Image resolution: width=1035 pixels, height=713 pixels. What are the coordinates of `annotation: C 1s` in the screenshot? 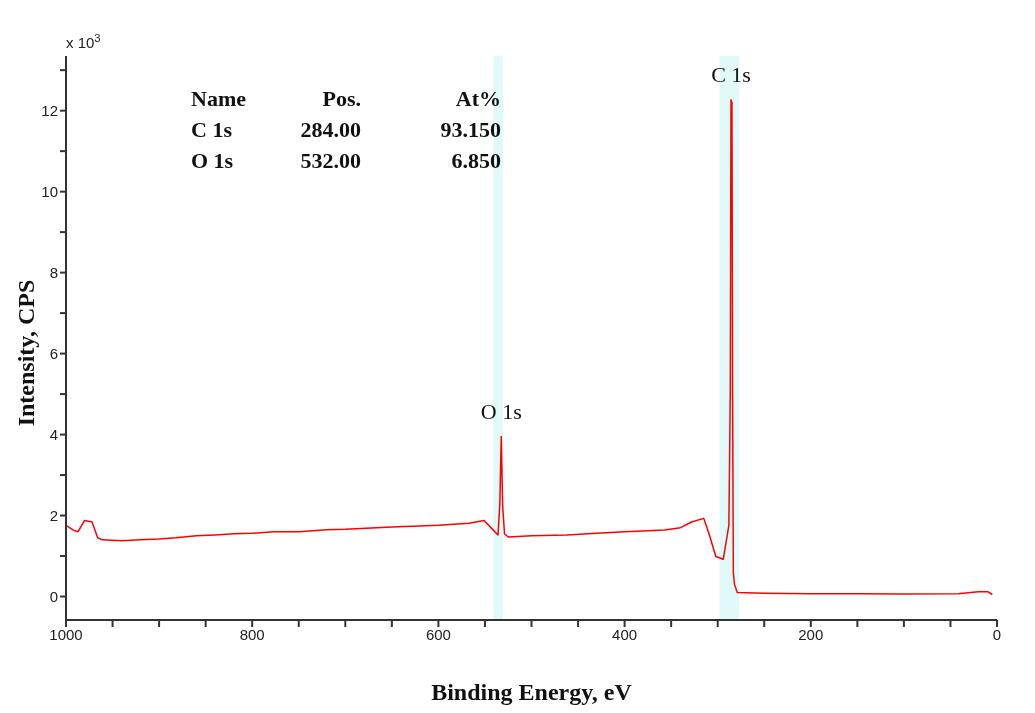 It's located at (731, 74).